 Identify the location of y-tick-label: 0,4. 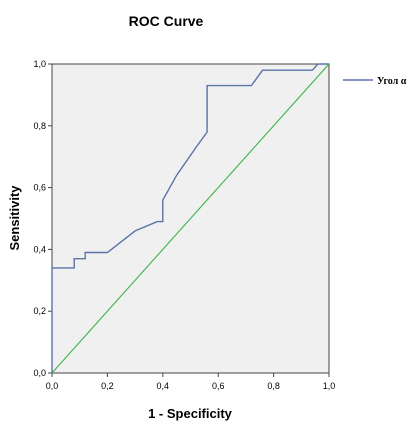
(39, 249).